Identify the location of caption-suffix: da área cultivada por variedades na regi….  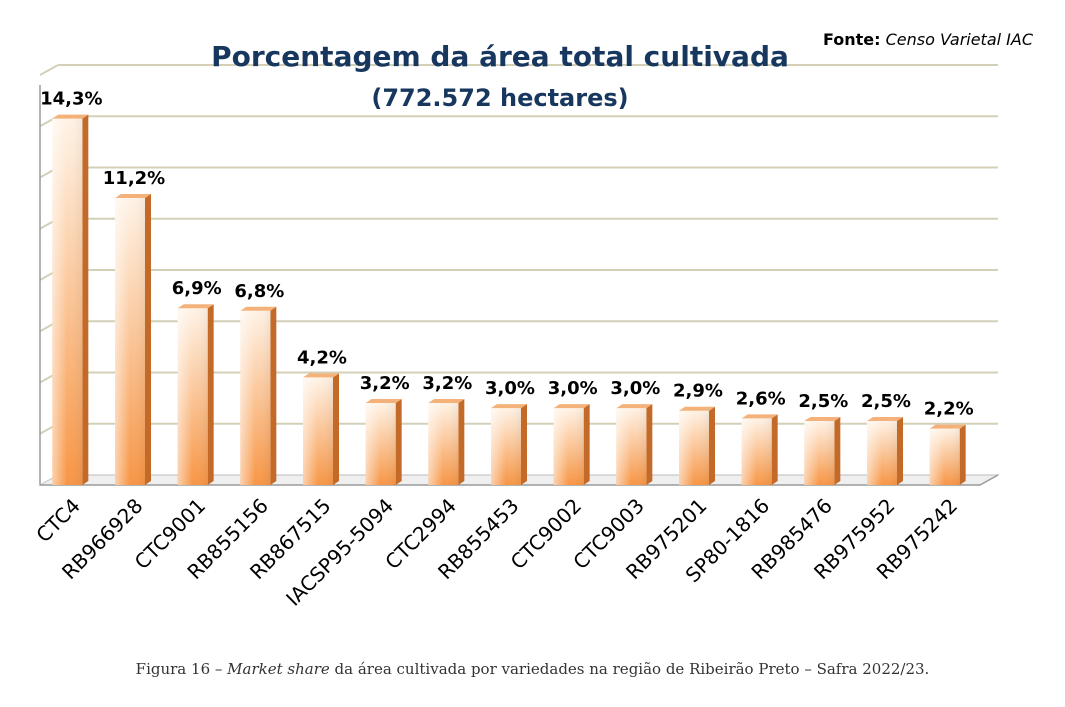
(629, 669).